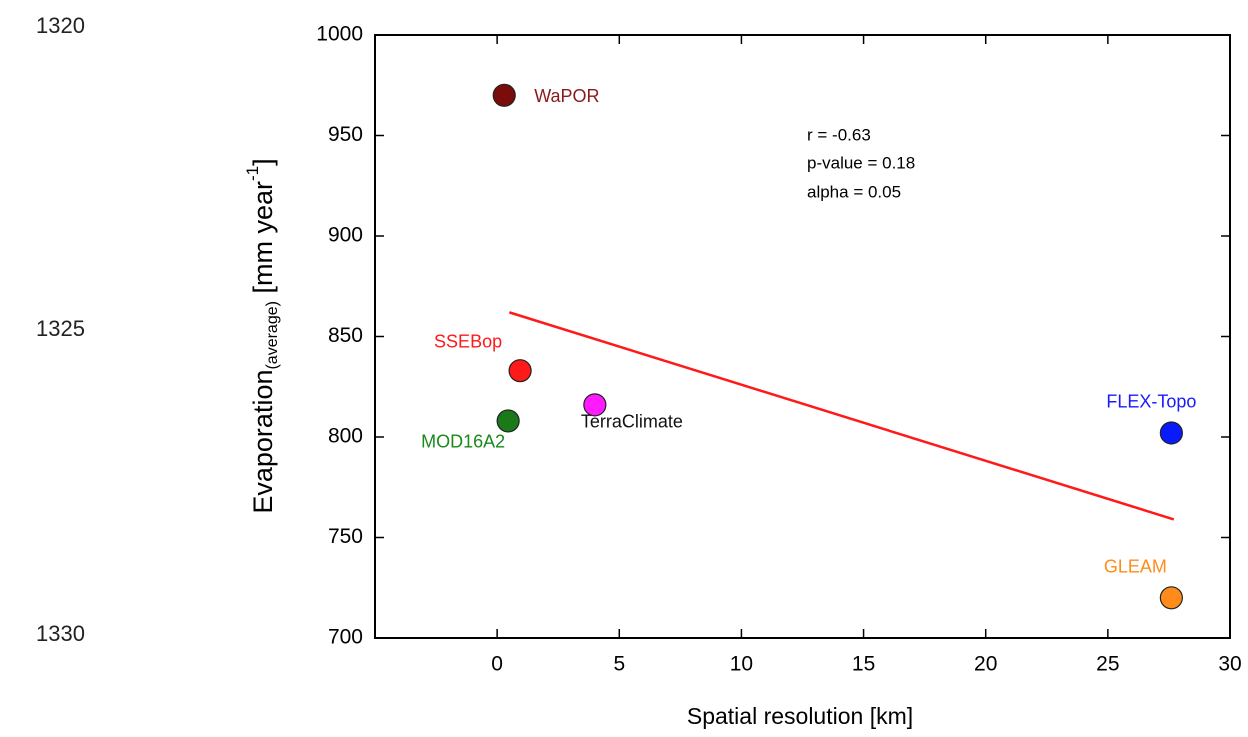 The image size is (1248, 737). What do you see at coordinates (1229, 664) in the screenshot?
I see `x-tick-label: 30` at bounding box center [1229, 664].